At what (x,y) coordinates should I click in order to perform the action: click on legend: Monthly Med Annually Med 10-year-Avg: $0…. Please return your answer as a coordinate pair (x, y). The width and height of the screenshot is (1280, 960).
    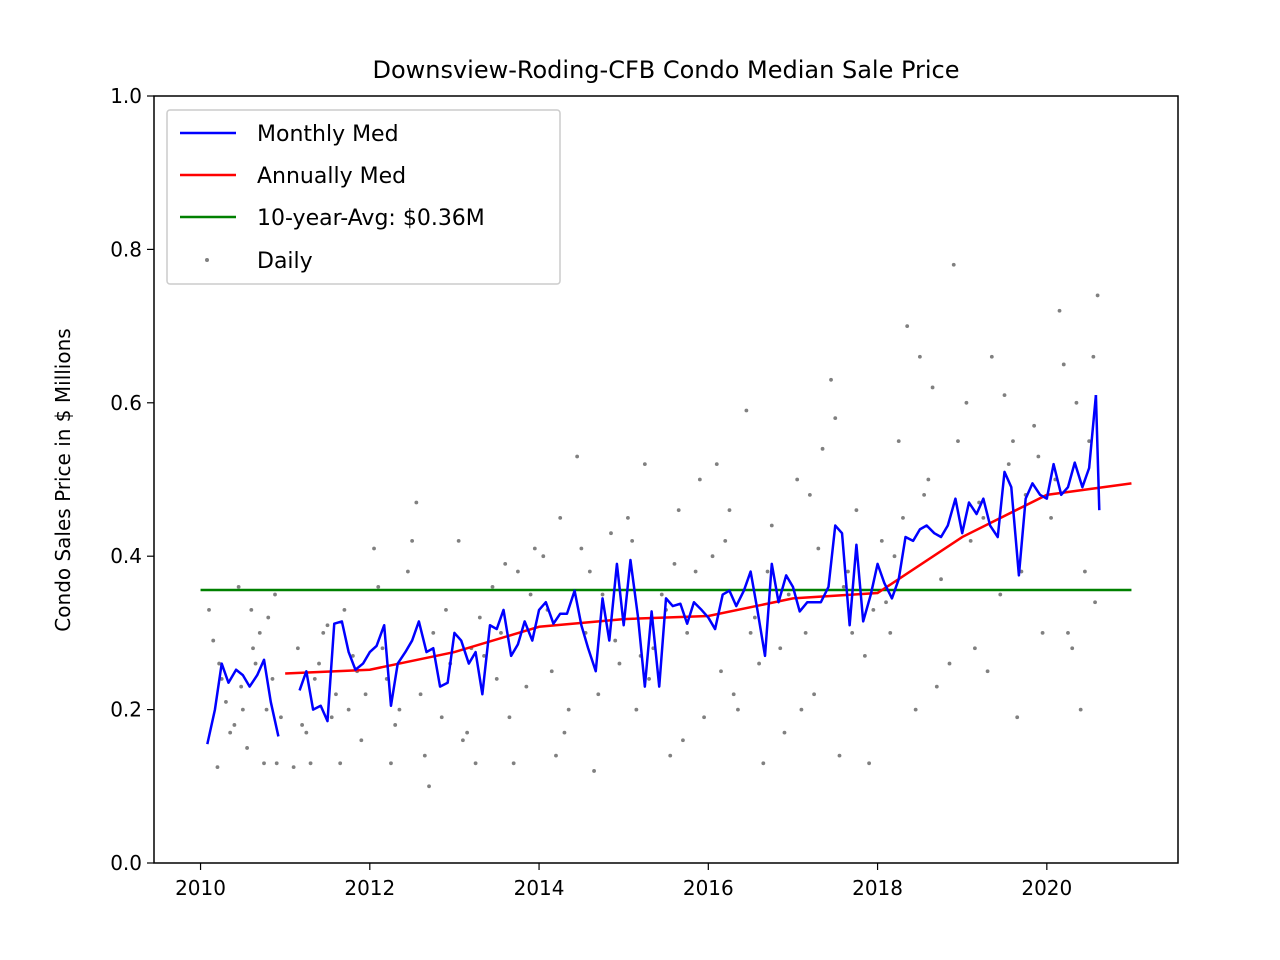
    Looking at the image, I should click on (363, 197).